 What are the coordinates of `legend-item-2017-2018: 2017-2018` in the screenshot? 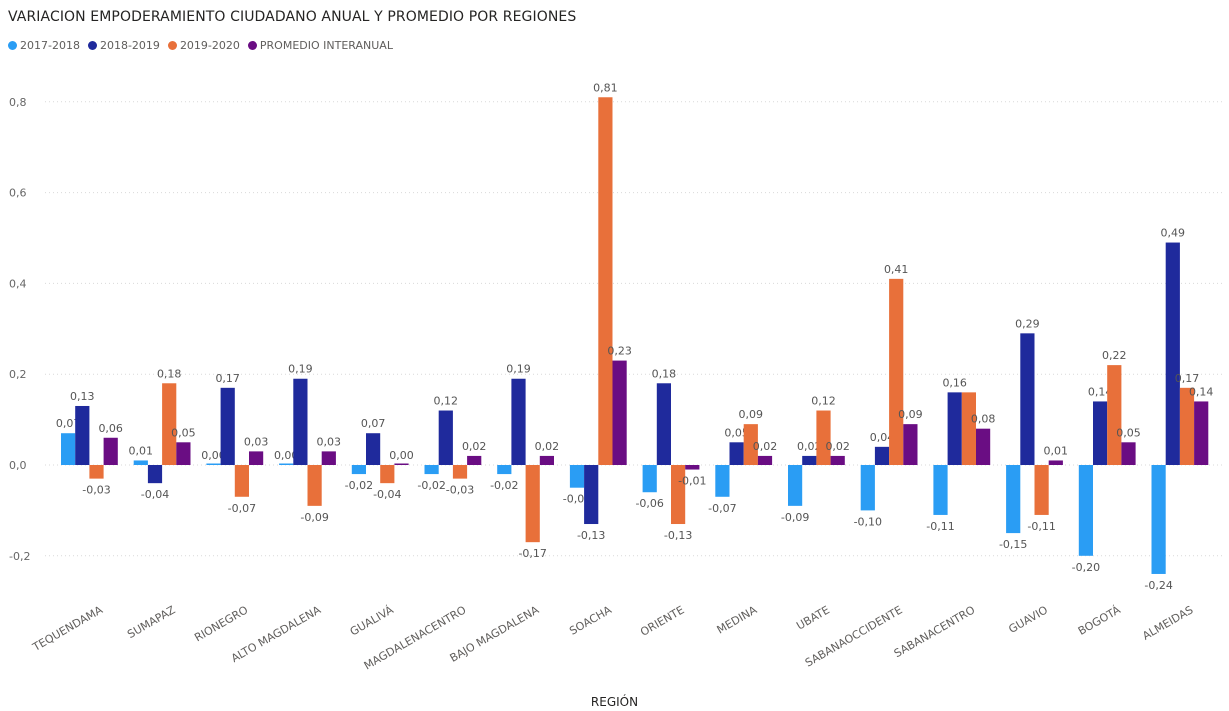 It's located at (44, 45).